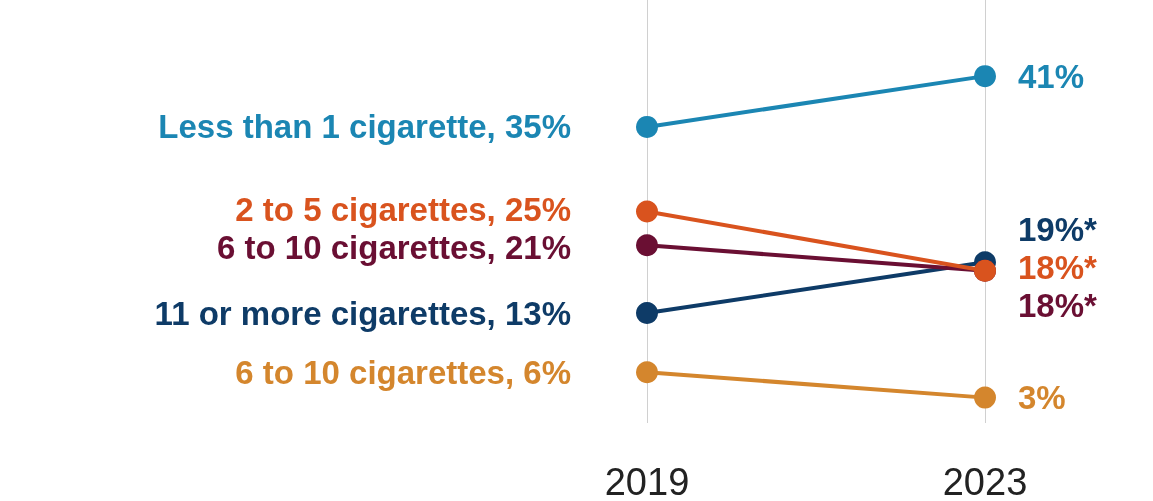 This screenshot has width=1153, height=501. Describe the element at coordinates (1051, 76) in the screenshot. I see `data-label: 41%` at that location.